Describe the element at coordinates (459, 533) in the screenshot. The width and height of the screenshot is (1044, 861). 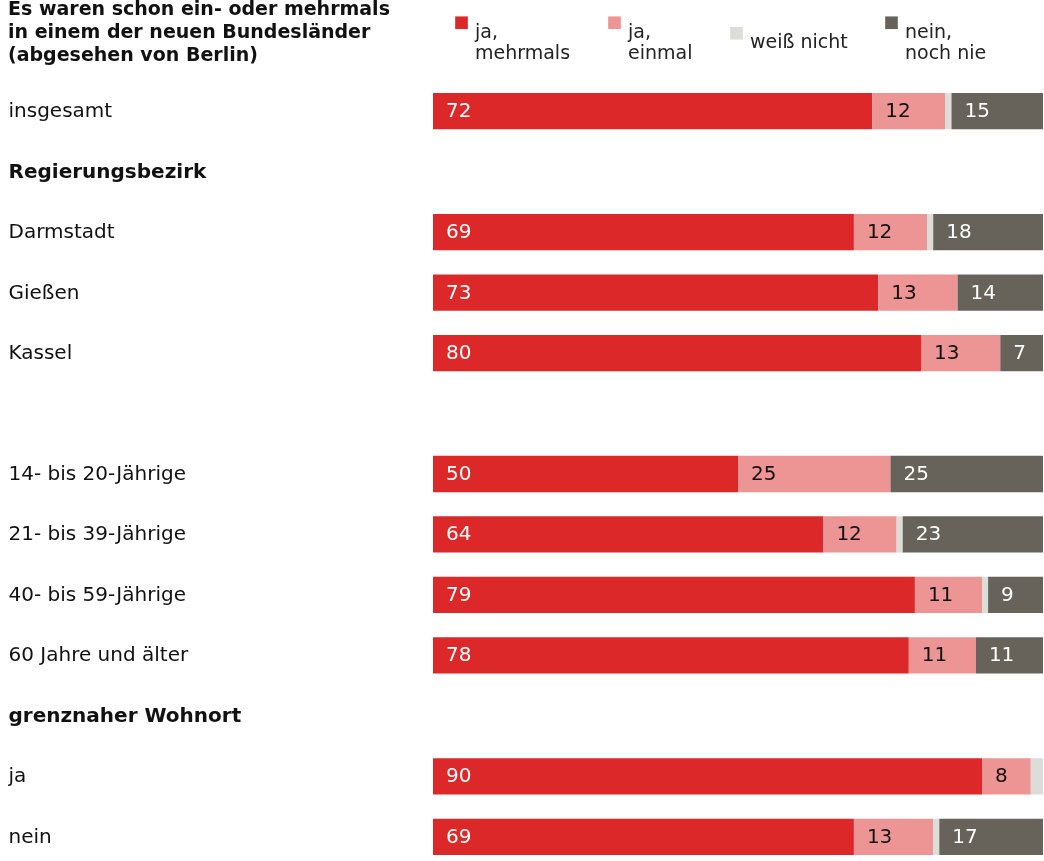
I see `data-label: 64` at that location.